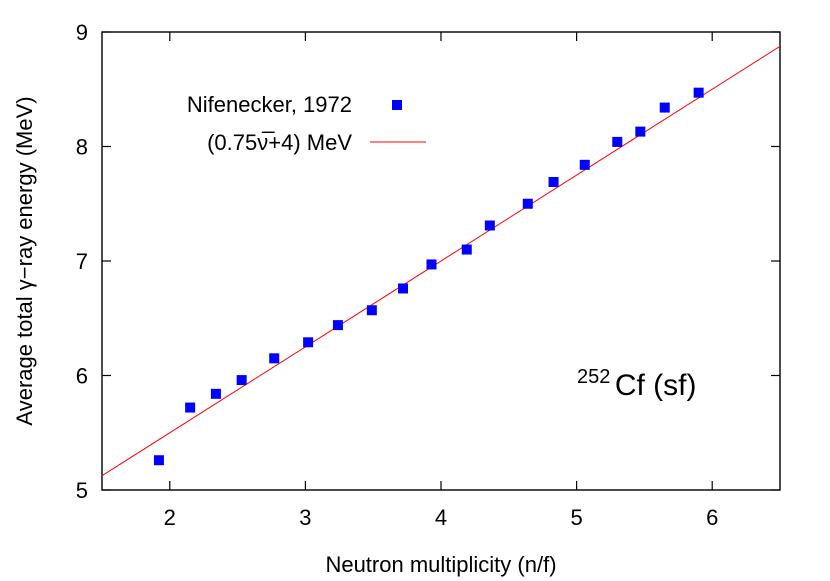 The image size is (830, 581). What do you see at coordinates (82, 147) in the screenshot?
I see `y-tick-label: 8` at bounding box center [82, 147].